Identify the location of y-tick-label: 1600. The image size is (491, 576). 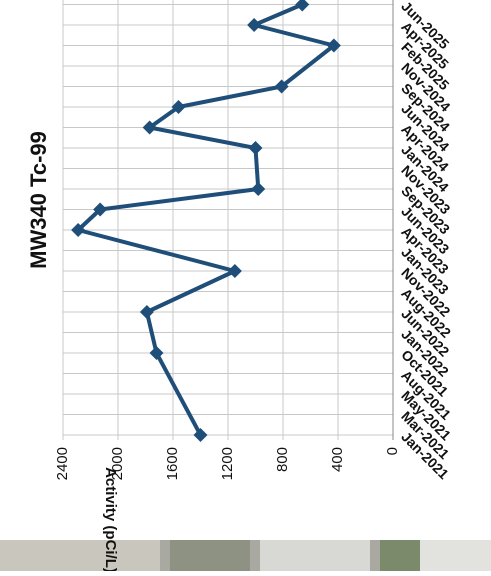
(172, 463).